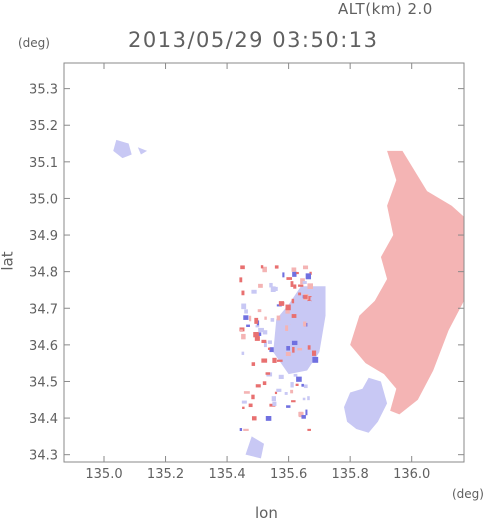 The width and height of the screenshot is (491, 522). I want to click on y-tick-label: 35.1, so click(43, 163).